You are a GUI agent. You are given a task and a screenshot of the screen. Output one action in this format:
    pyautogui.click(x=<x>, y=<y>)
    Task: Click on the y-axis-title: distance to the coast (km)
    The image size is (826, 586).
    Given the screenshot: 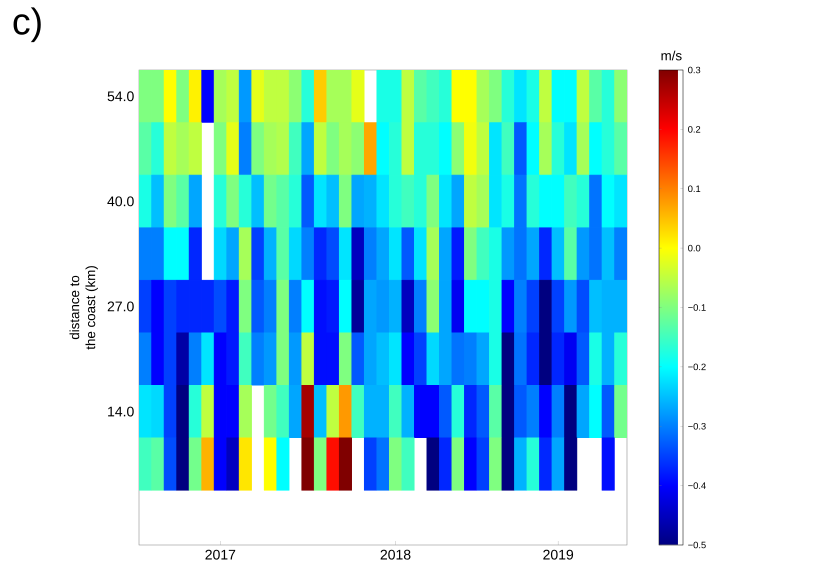 What is the action you would take?
    pyautogui.click(x=83, y=308)
    